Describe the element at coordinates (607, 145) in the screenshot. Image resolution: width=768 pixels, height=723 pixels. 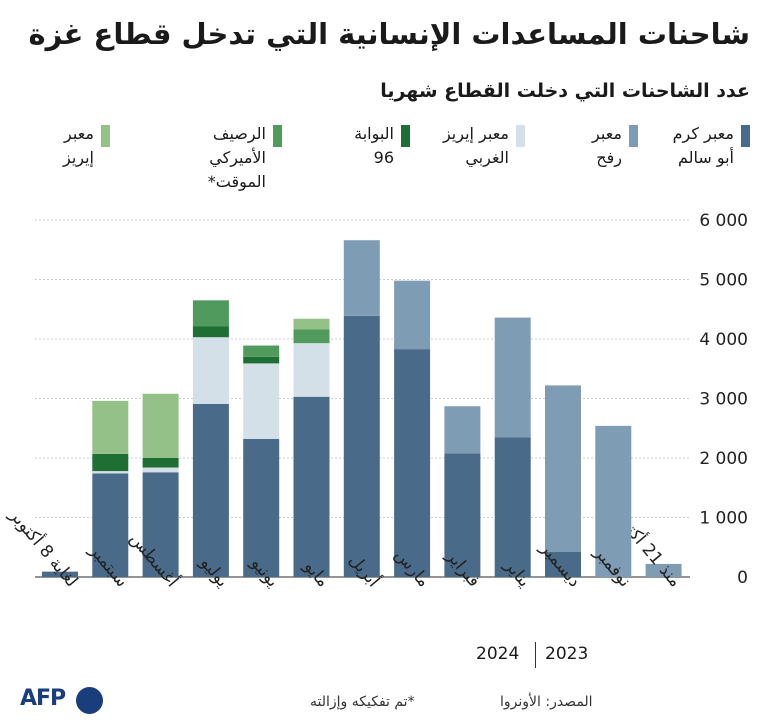
I see `legend-label: معبر رفح` at that location.